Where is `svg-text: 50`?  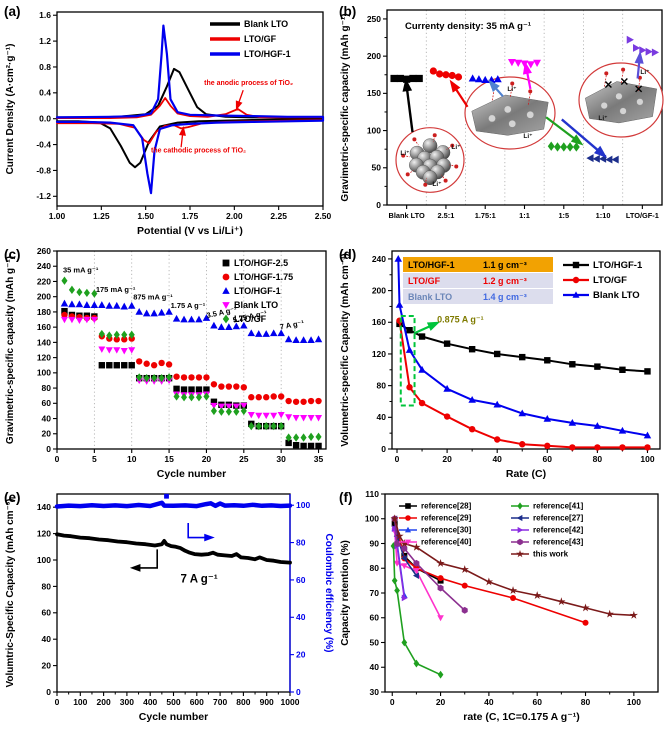
svg-text: 50 is located at coordinates (375, 642).